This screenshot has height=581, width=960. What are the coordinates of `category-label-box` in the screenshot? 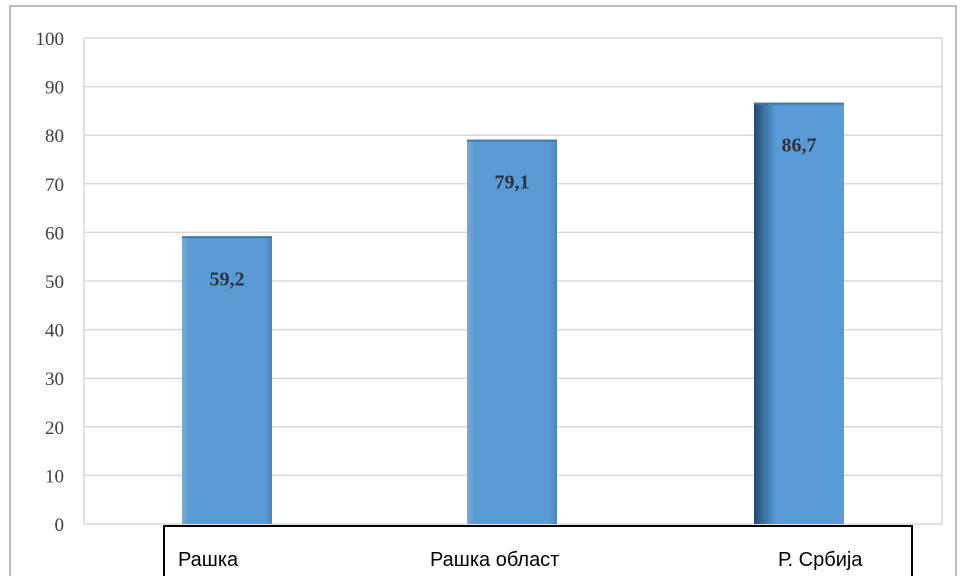 It's located at (538, 552).